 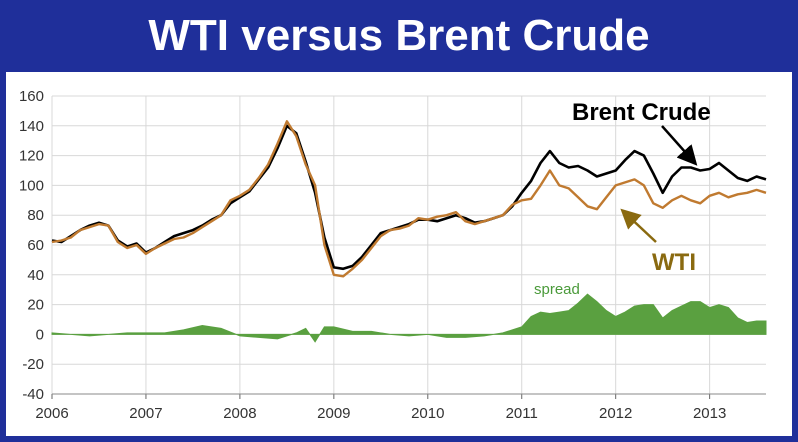 I want to click on brent-arrow, so click(x=679, y=145).